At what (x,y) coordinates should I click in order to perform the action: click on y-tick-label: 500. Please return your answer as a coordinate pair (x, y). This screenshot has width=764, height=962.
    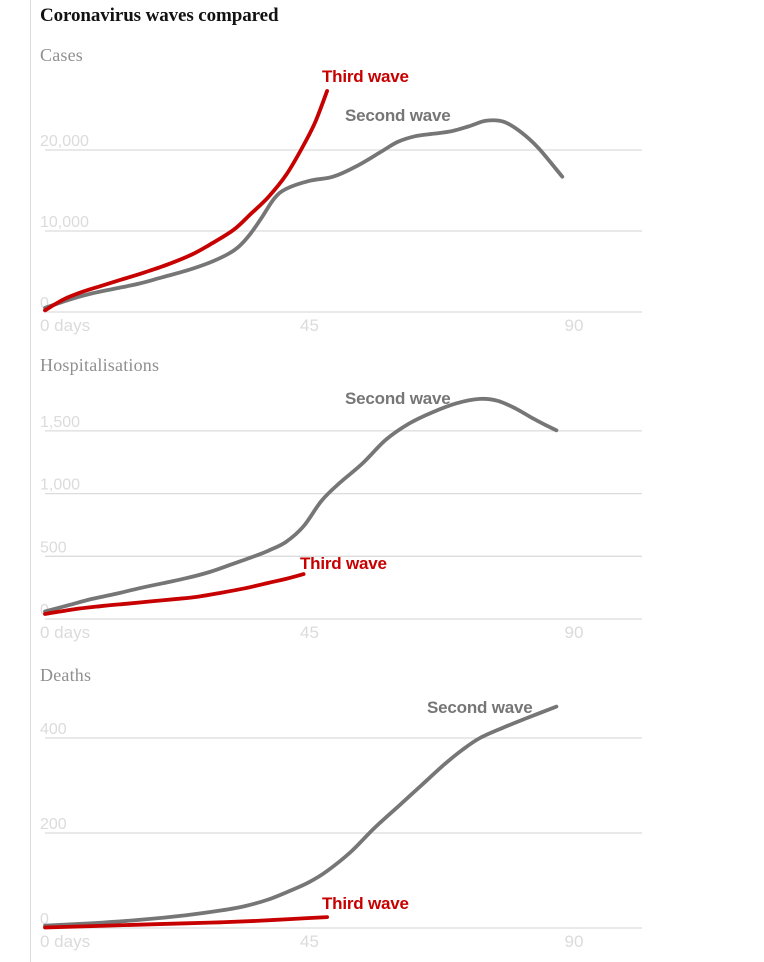
    Looking at the image, I should click on (53, 547).